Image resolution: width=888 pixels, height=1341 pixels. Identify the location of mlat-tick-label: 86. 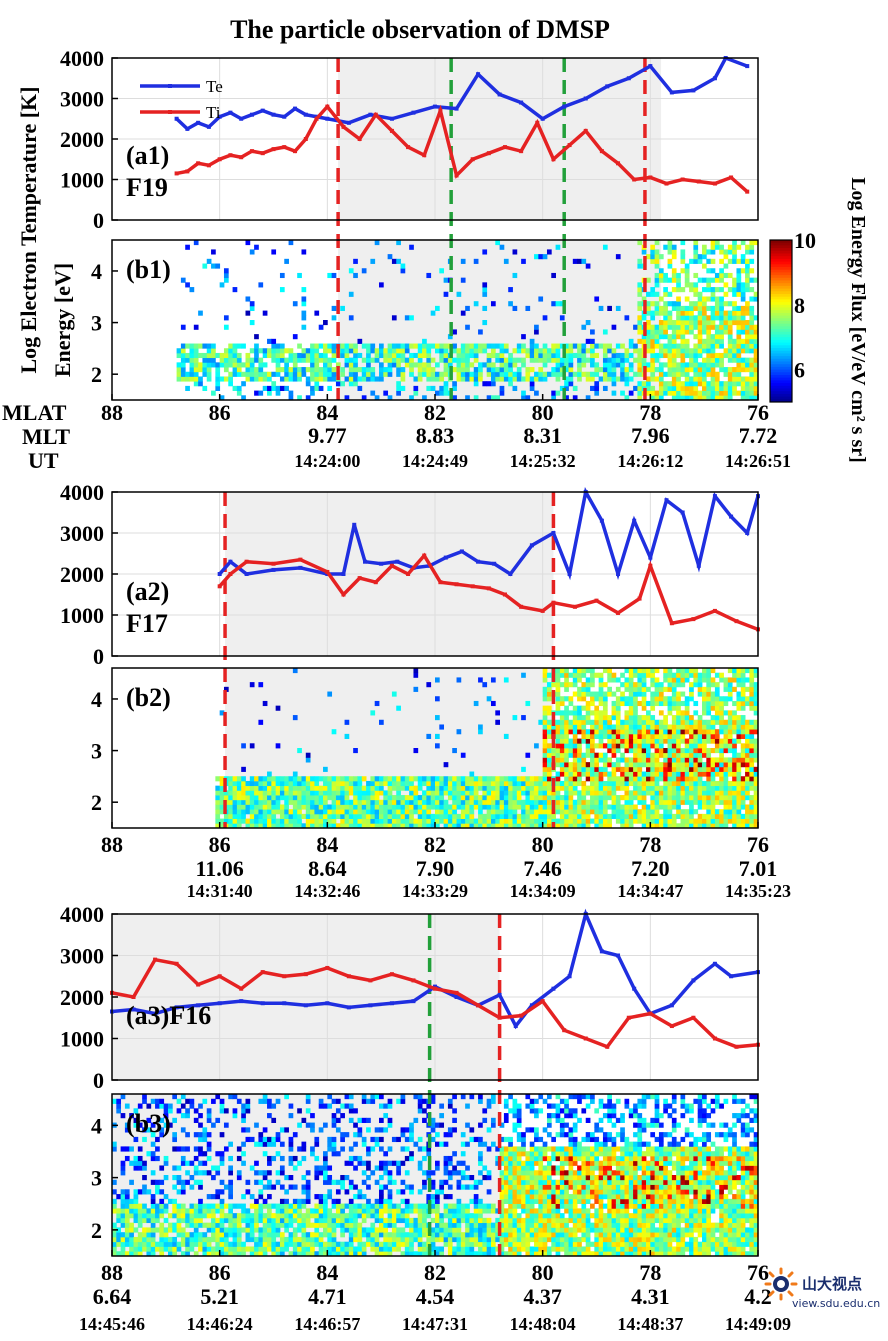
(220, 844).